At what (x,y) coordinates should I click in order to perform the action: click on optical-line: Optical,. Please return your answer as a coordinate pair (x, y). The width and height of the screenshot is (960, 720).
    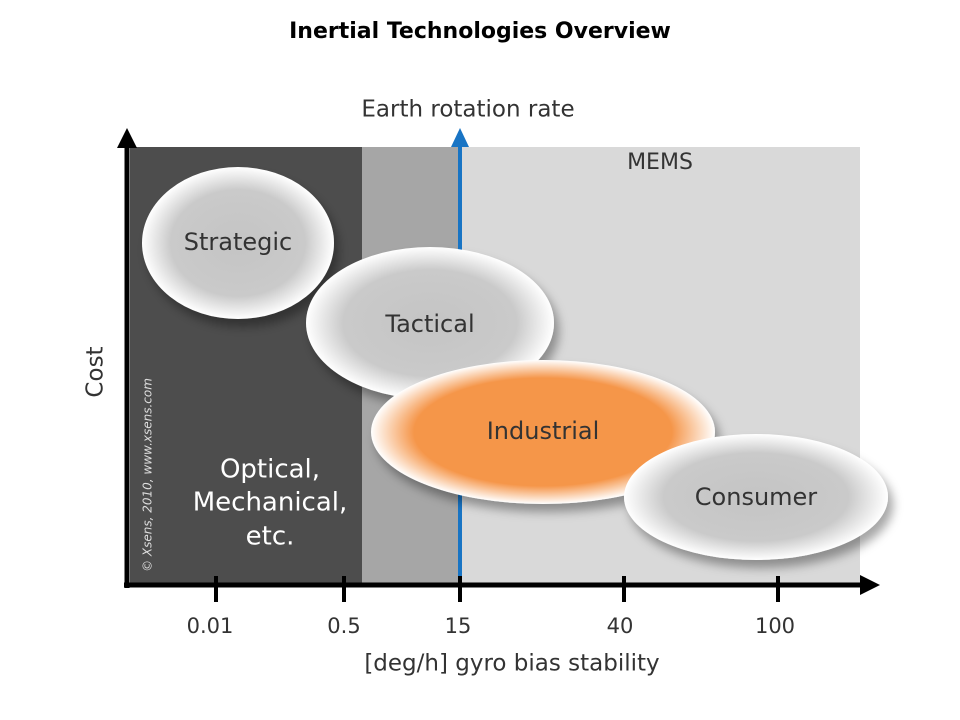
    Looking at the image, I should click on (270, 470).